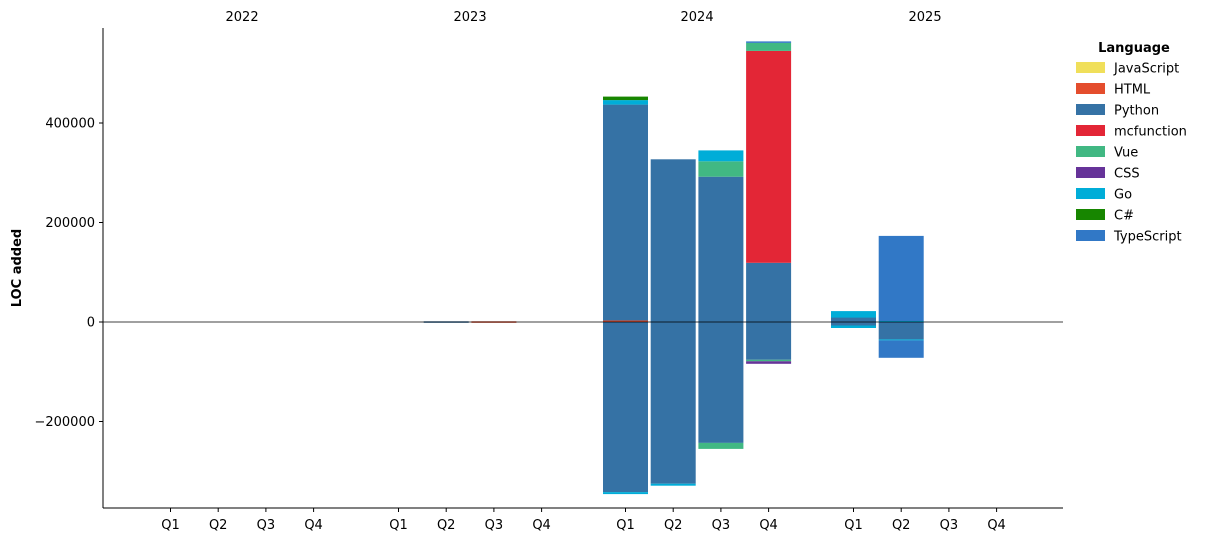 The width and height of the screenshot is (1208, 542). I want to click on legend-label: Go, so click(1123, 195).